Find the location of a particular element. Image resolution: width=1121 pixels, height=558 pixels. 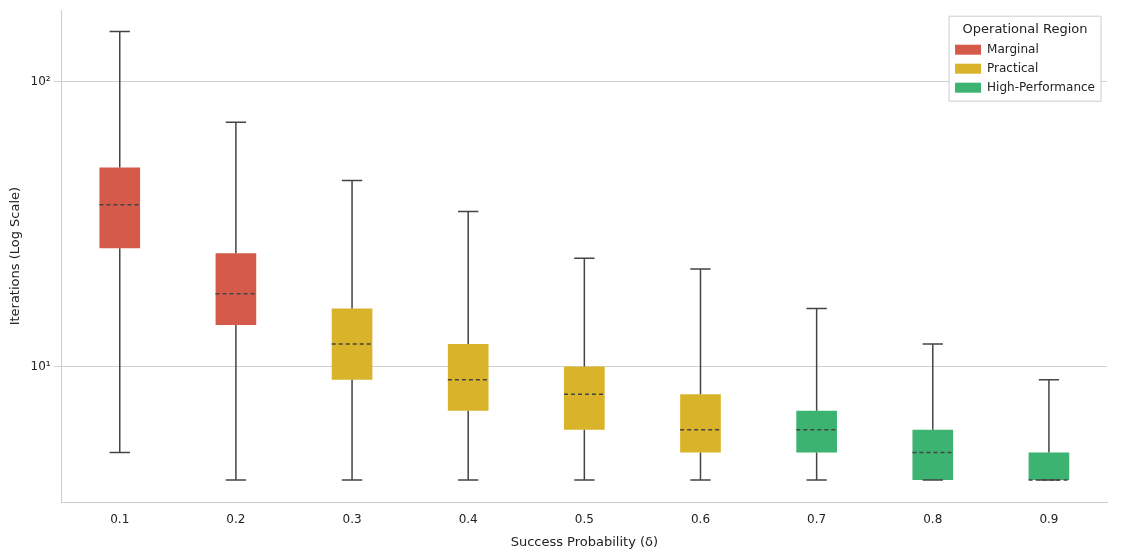

legend-label: Marginal is located at coordinates (1013, 48).